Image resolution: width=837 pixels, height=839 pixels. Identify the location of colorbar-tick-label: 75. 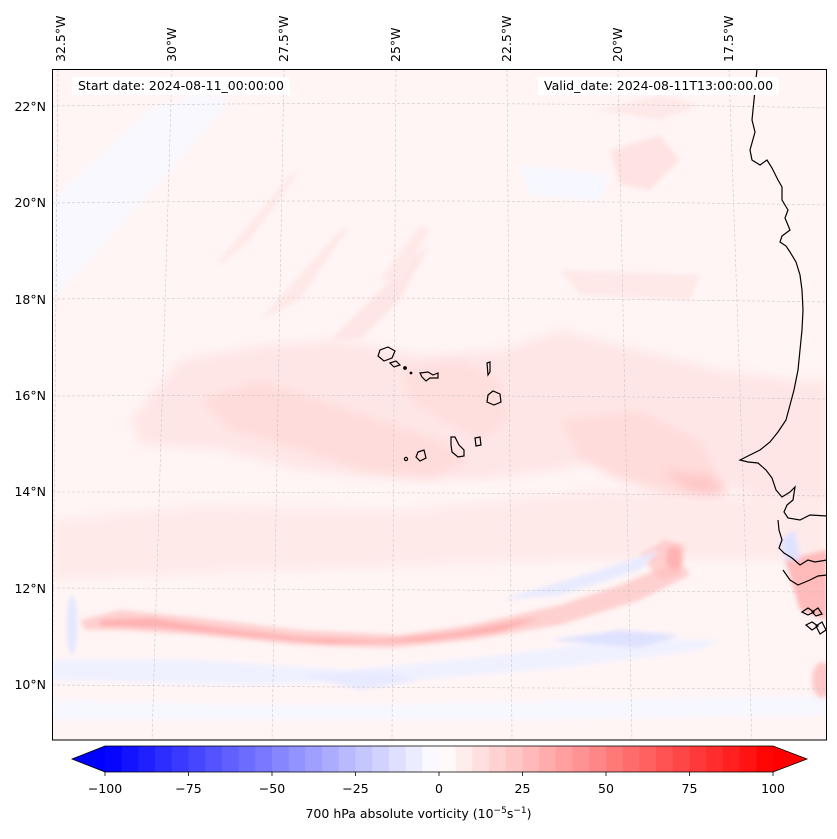
(689, 788).